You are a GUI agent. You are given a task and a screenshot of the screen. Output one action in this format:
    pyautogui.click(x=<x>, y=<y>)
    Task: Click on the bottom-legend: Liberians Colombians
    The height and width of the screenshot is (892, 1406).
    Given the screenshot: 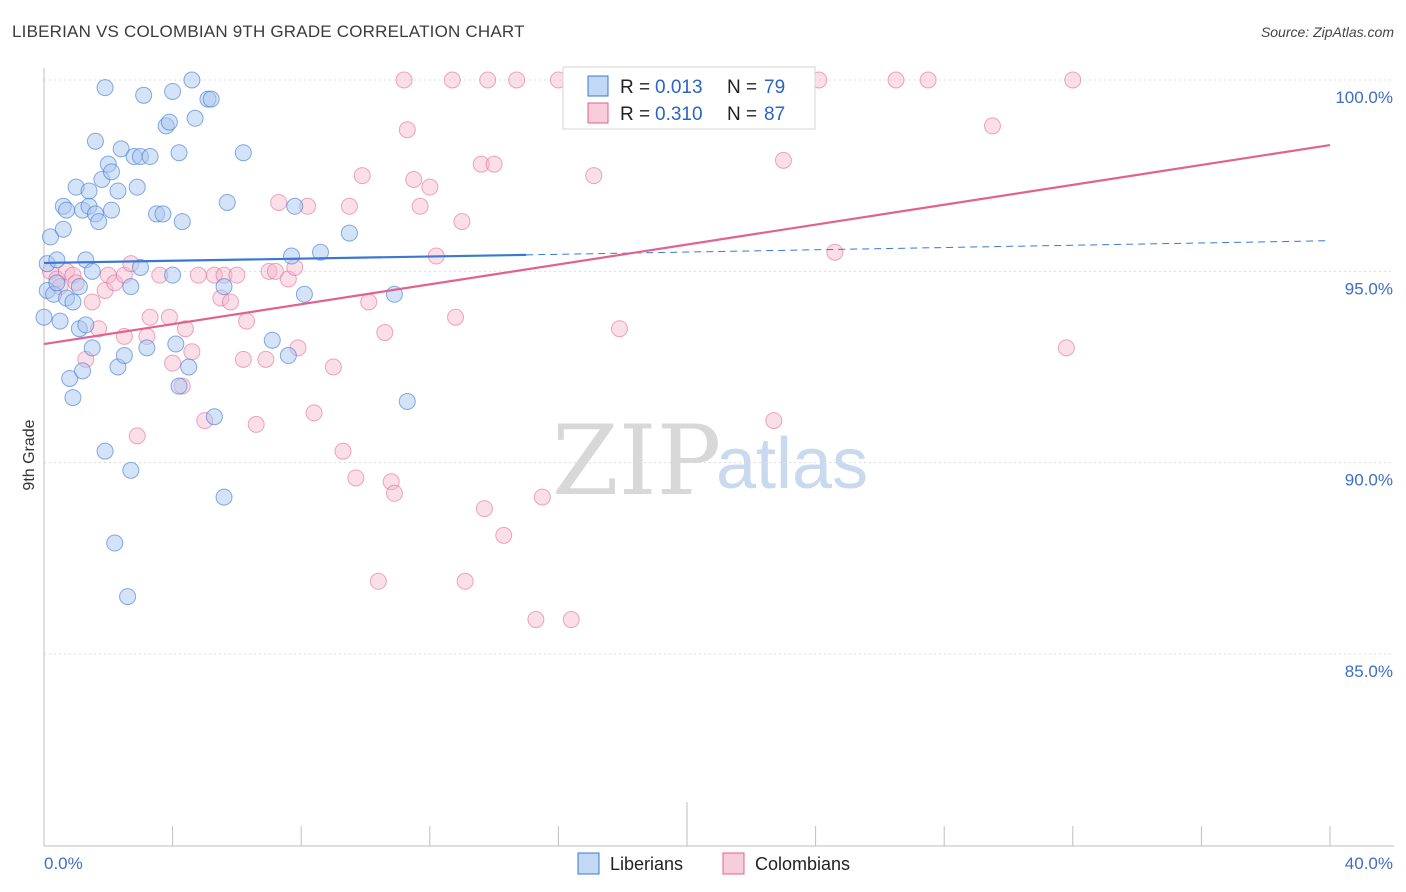 What is the action you would take?
    pyautogui.click(x=713, y=863)
    